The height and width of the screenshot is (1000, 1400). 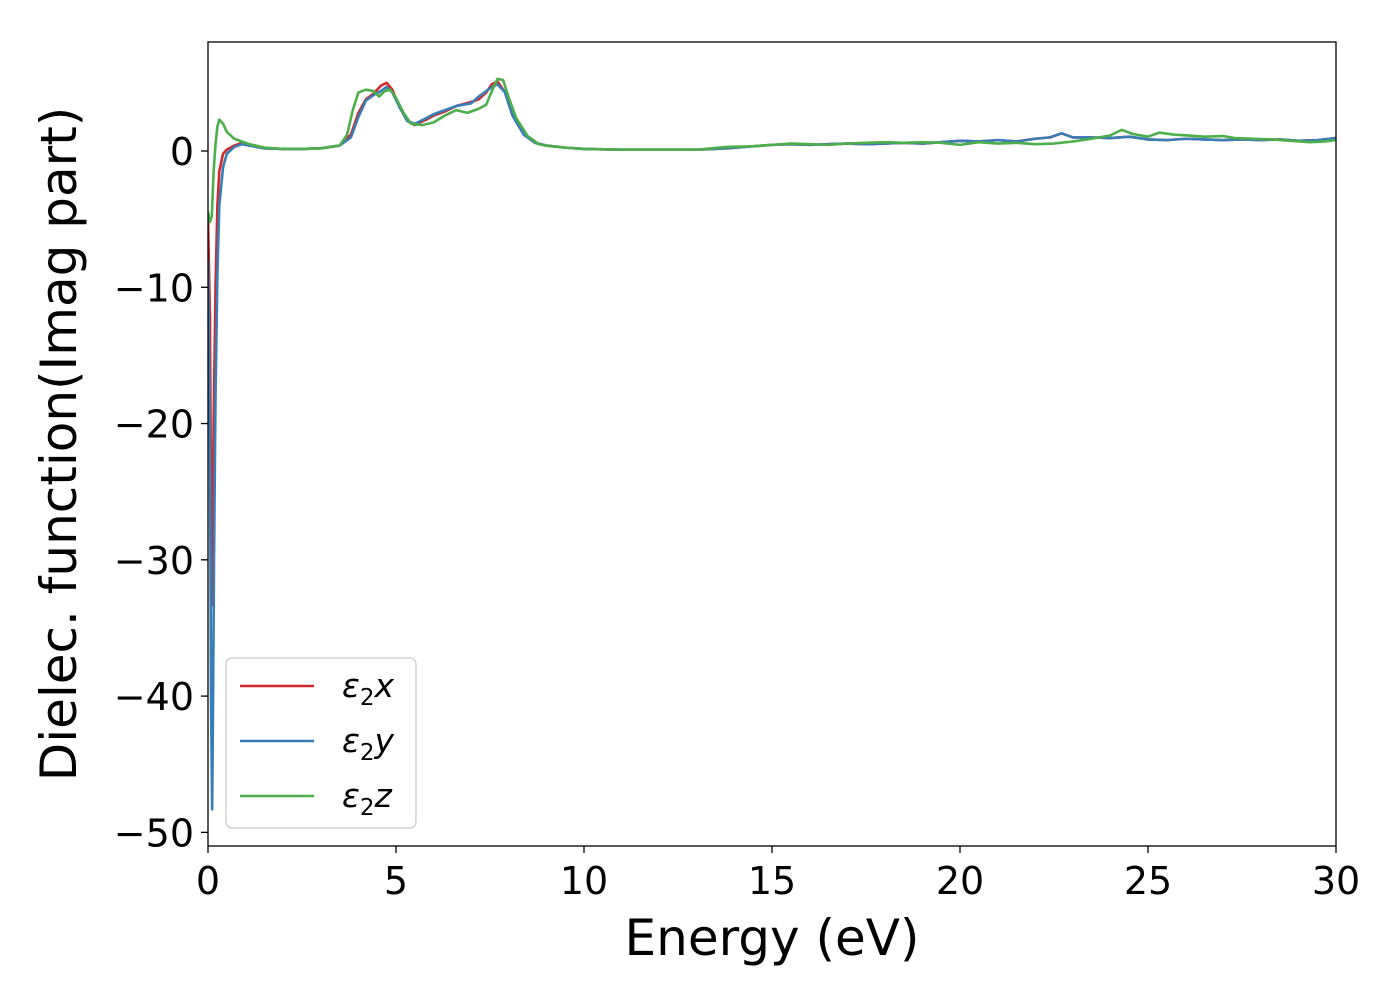 What do you see at coordinates (1148, 881) in the screenshot?
I see `x-tick-label: 25` at bounding box center [1148, 881].